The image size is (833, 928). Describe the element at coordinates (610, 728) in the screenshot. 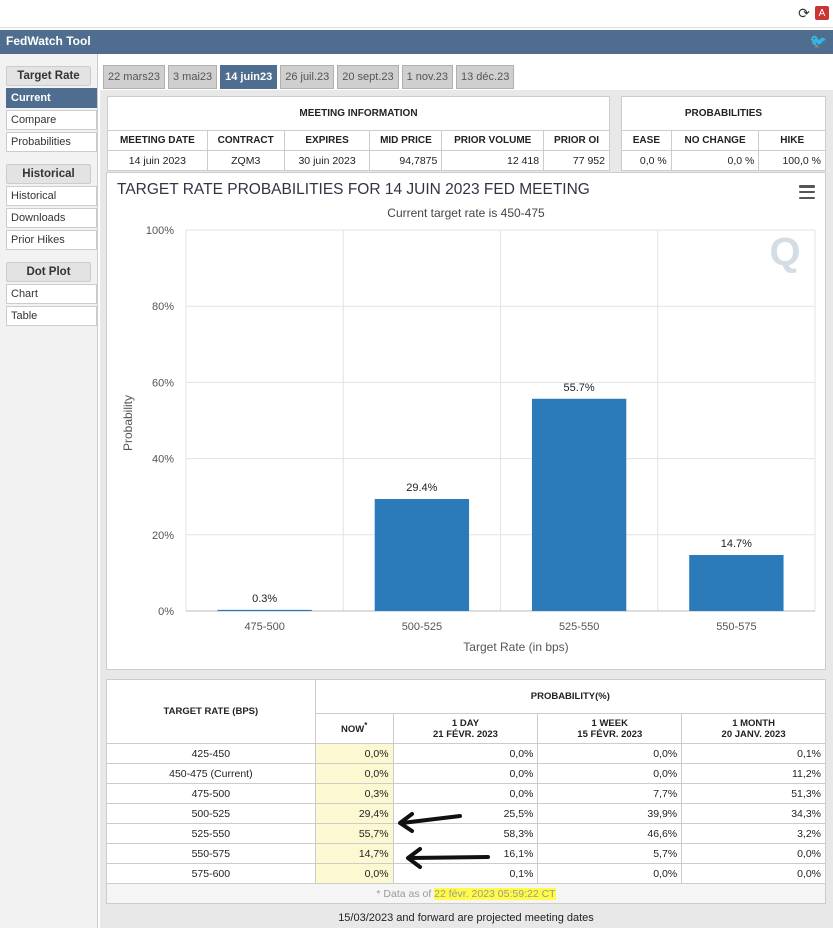

I see `header-1-week: 1 WEEK 15 FÉVR. 2023` at that location.